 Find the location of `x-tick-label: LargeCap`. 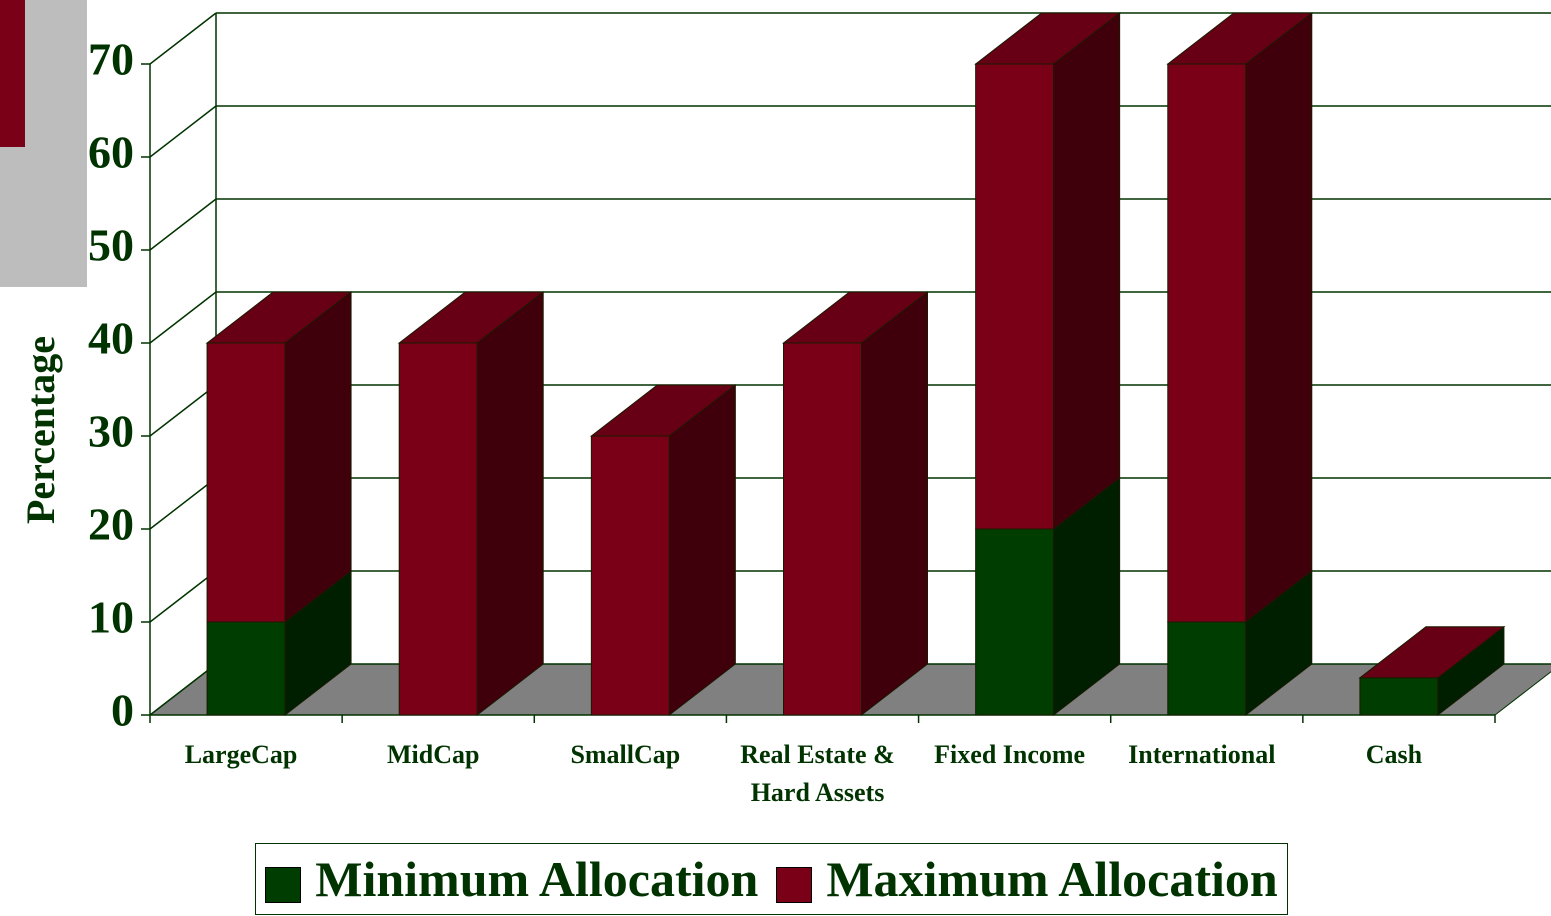

x-tick-label: LargeCap is located at coordinates (241, 754).